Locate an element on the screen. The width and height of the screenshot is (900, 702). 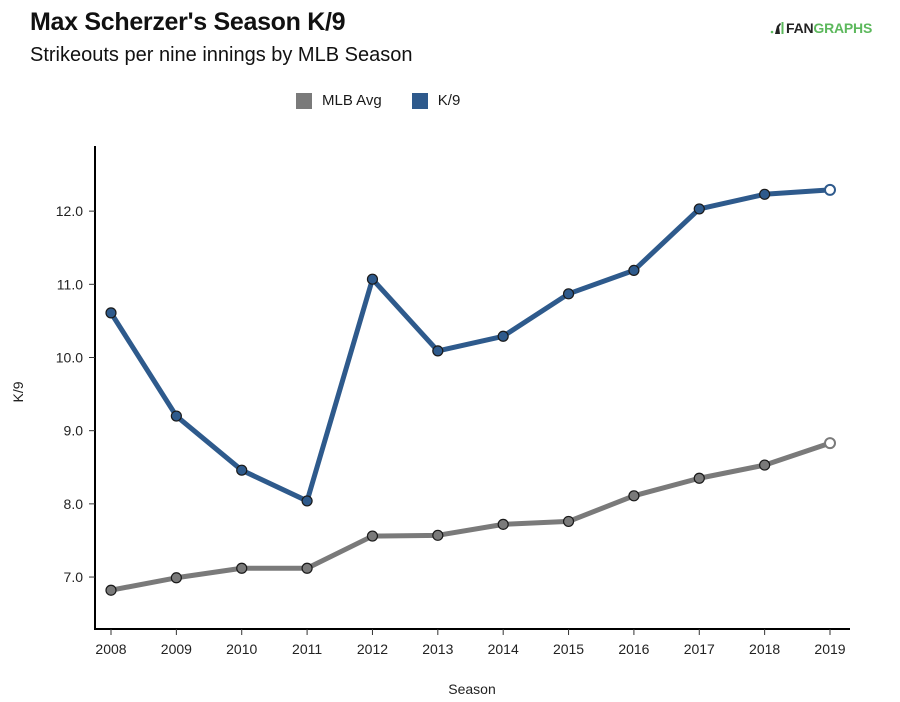
batter-icon is located at coordinates (777, 28).